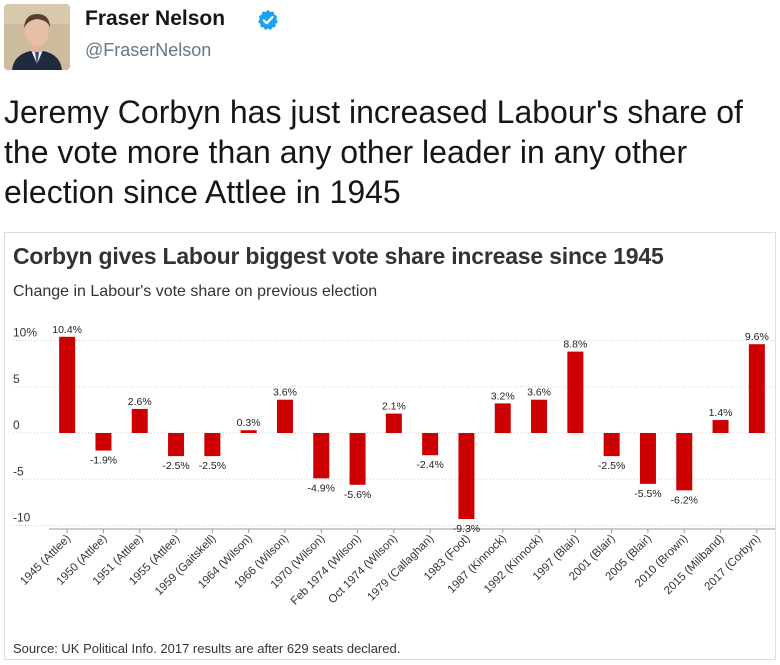 Image resolution: width=780 pixels, height=665 pixels. What do you see at coordinates (400, 568) in the screenshot?
I see `x-tick-label: 1979 (Callaghan)` at bounding box center [400, 568].